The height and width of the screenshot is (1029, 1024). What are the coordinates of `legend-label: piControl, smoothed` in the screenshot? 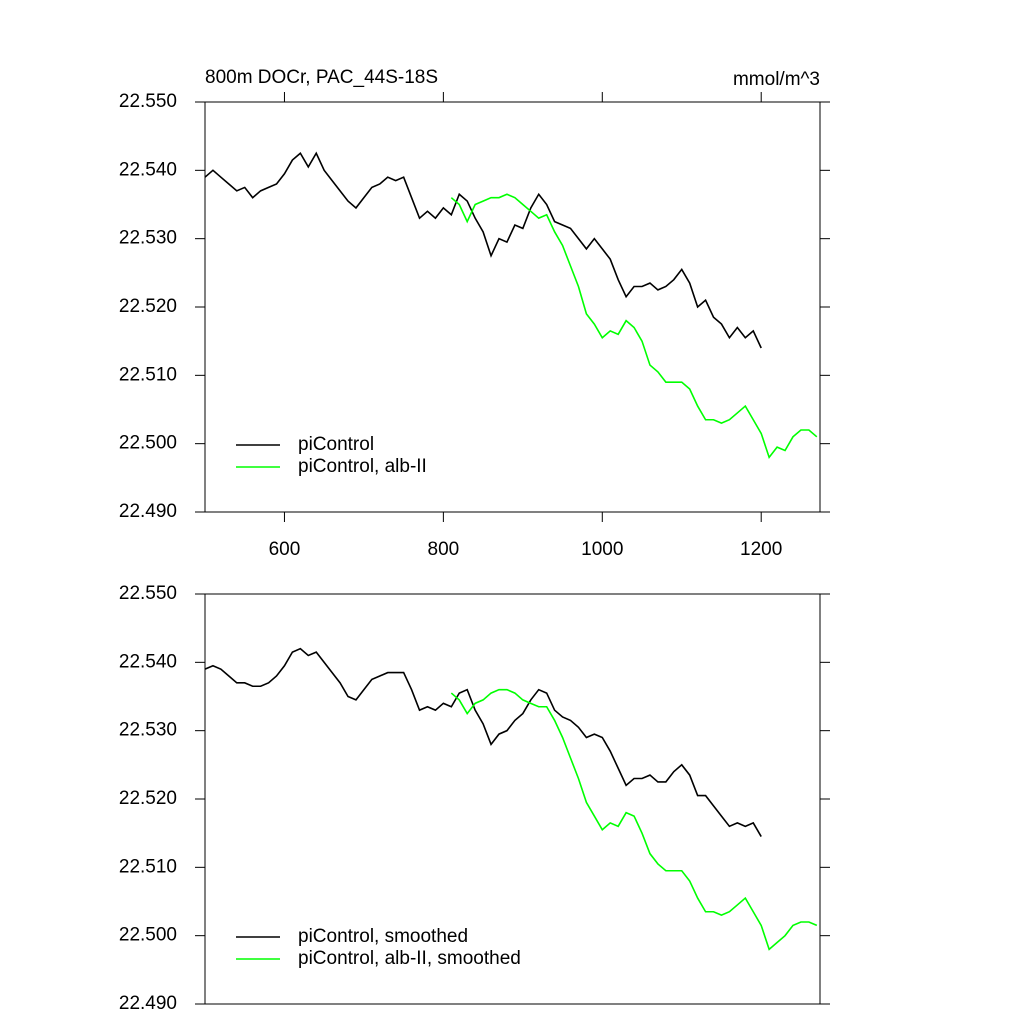 It's located at (383, 936).